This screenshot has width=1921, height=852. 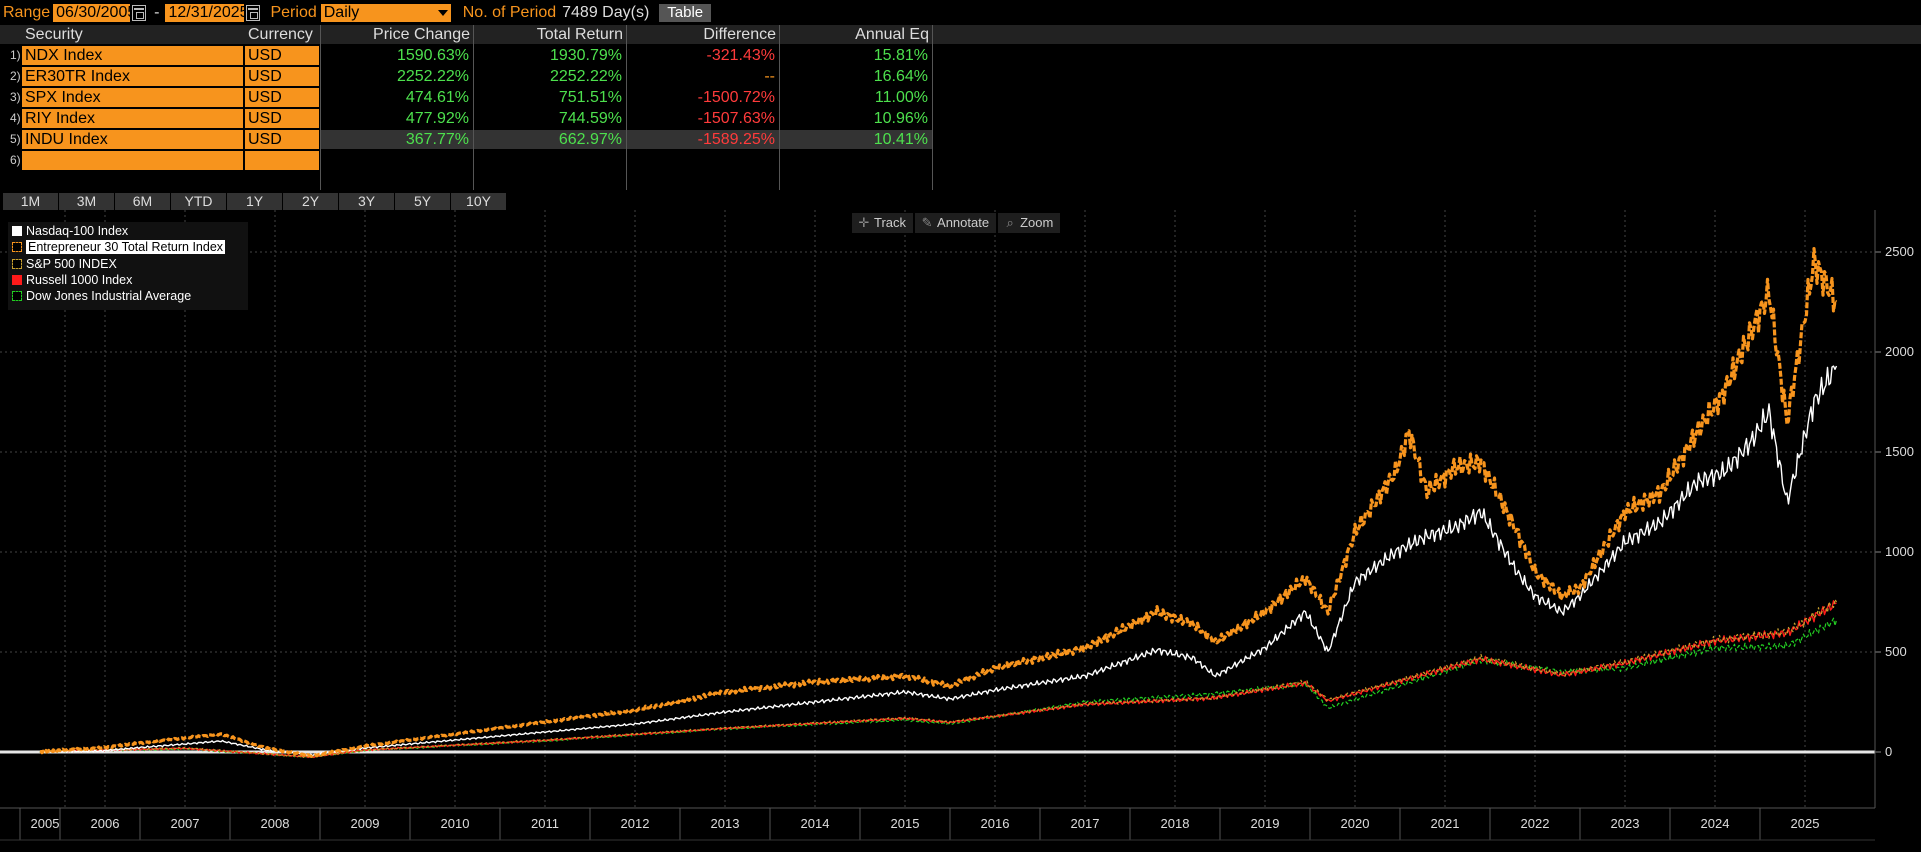 What do you see at coordinates (341, 12) in the screenshot?
I see `period-value: Daily` at bounding box center [341, 12].